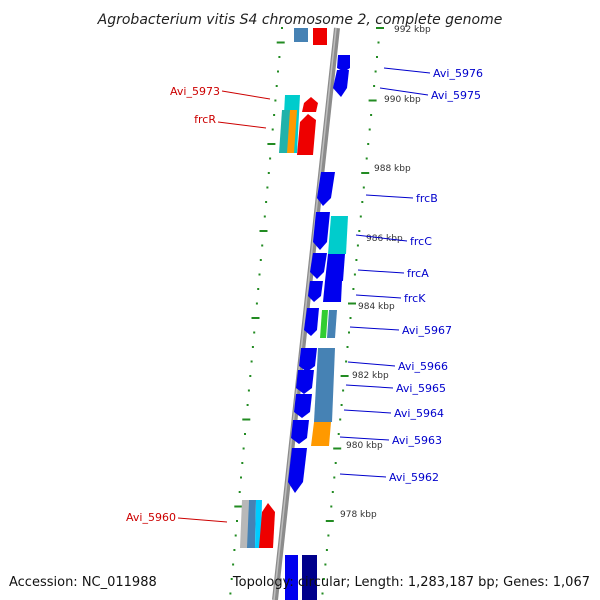 The height and width of the screenshot is (600, 600). I want to click on gene-label-avi-5964: Avi_5964, so click(419, 413).